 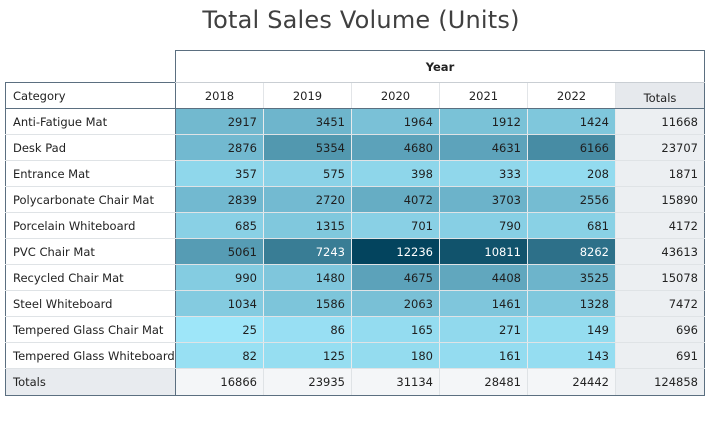 I want to click on value-cell: 10811, so click(x=483, y=251).